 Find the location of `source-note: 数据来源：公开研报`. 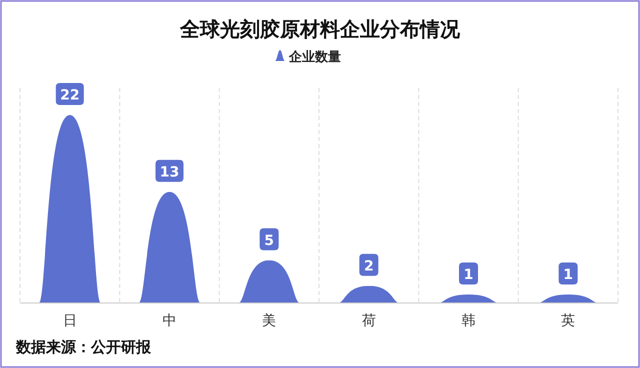

source-note: 数据来源：公开研报 is located at coordinates (83, 347).